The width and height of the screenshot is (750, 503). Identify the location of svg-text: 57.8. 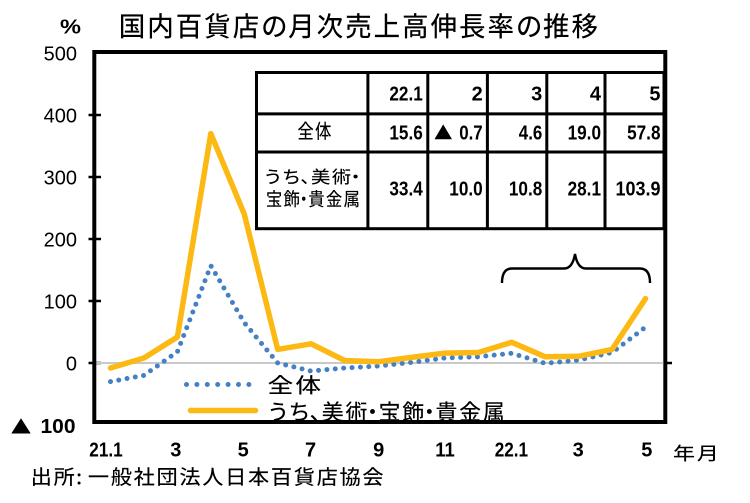
(643, 133).